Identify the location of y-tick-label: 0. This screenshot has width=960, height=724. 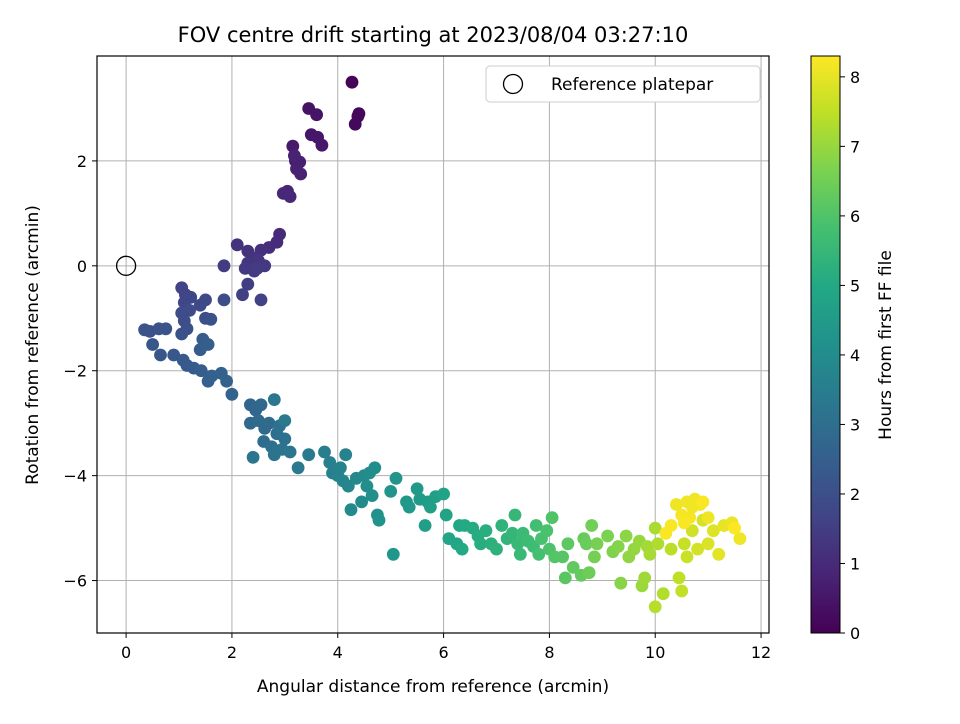
(82, 266).